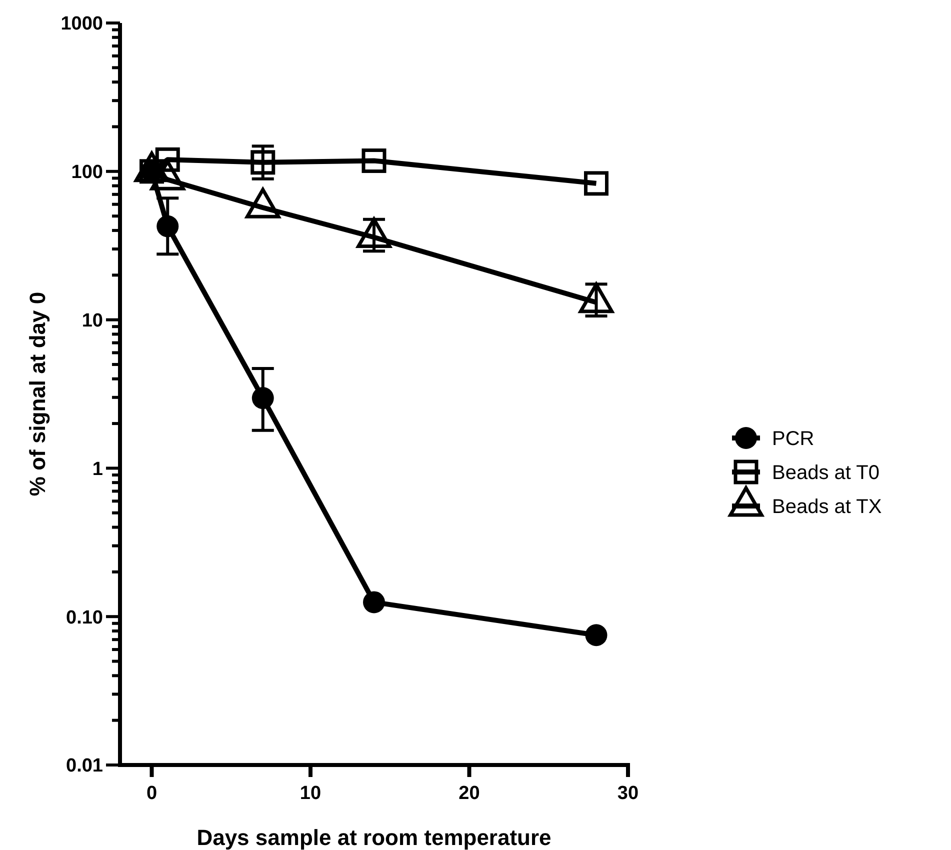  Describe the element at coordinates (826, 473) in the screenshot. I see `legend-label: Beads at T0` at that location.